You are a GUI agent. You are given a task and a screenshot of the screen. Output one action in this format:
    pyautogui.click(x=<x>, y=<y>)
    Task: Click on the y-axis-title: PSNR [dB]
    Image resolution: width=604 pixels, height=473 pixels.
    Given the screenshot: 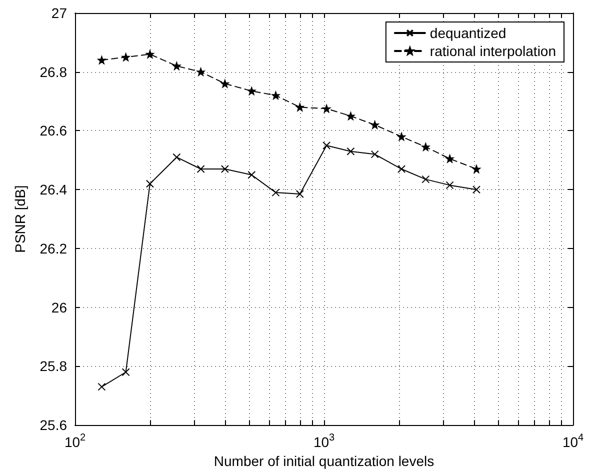 What is the action you would take?
    pyautogui.click(x=20, y=219)
    